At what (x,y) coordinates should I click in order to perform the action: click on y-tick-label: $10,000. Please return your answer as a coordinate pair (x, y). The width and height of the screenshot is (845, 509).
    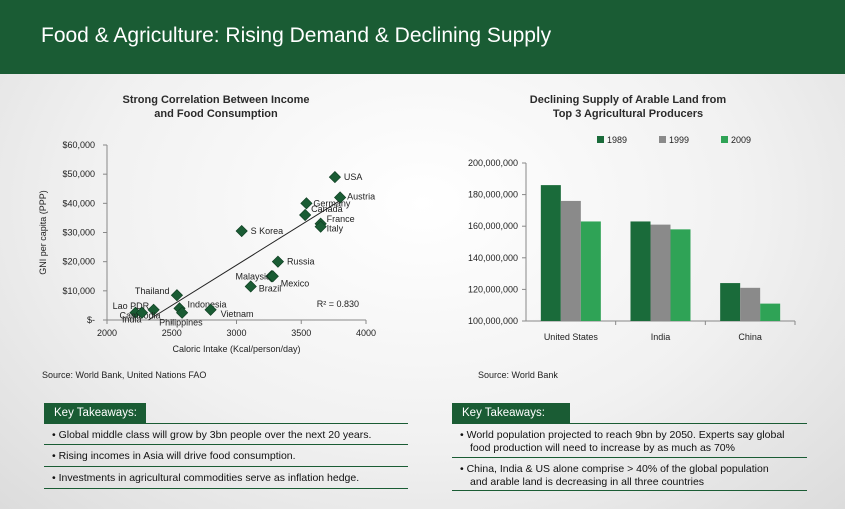
    Looking at the image, I should click on (78, 291).